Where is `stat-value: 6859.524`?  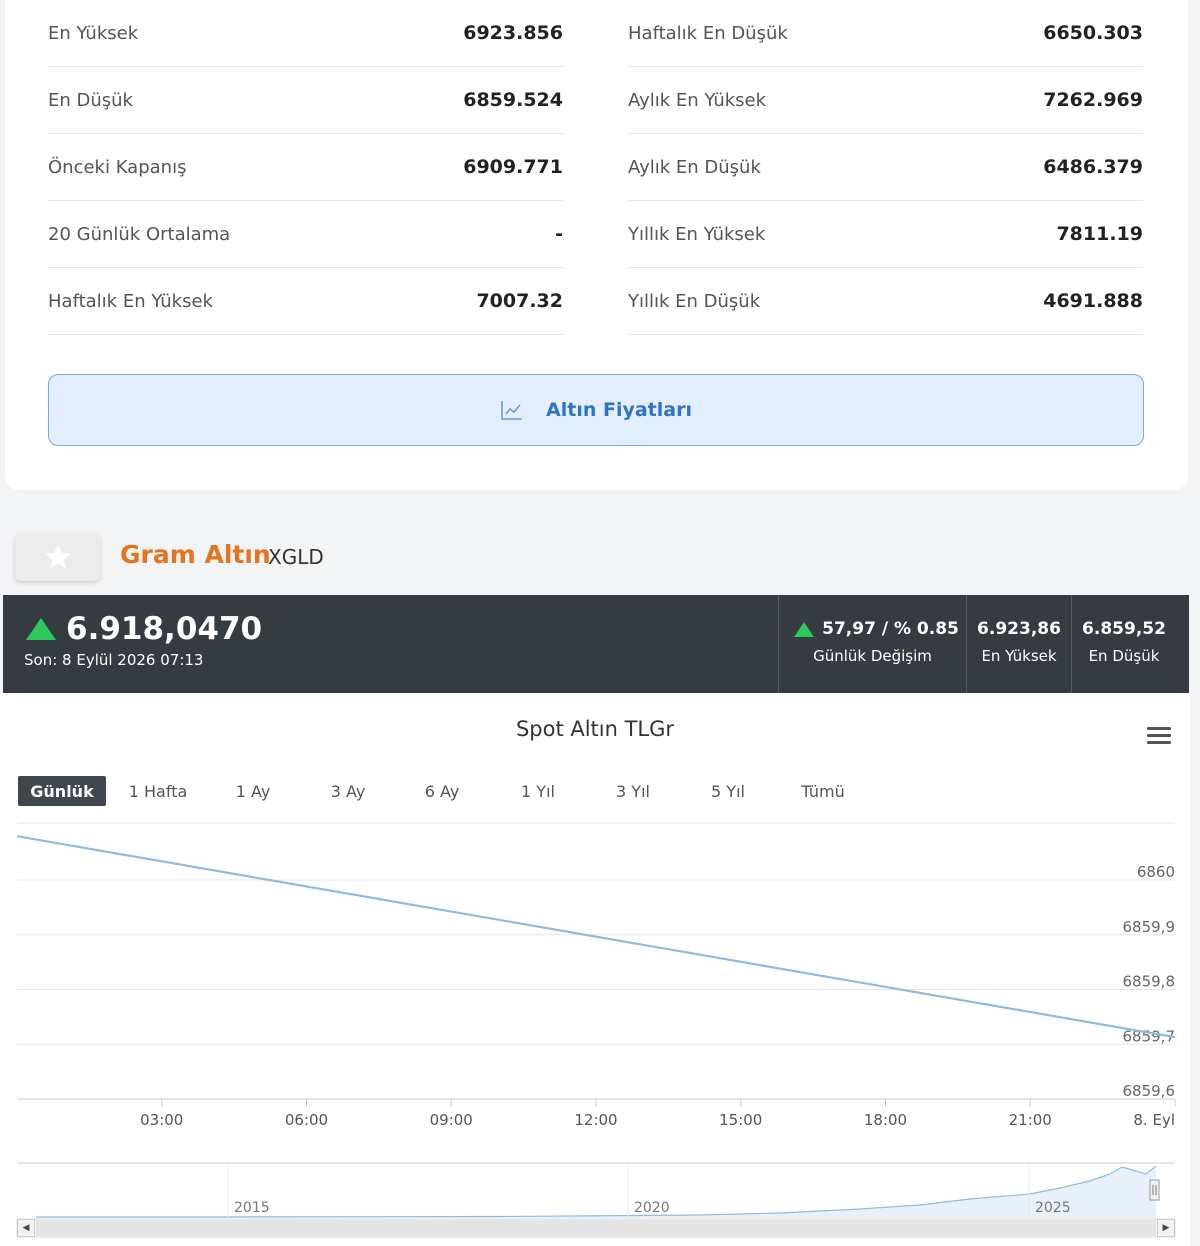 stat-value: 6859.524 is located at coordinates (513, 100).